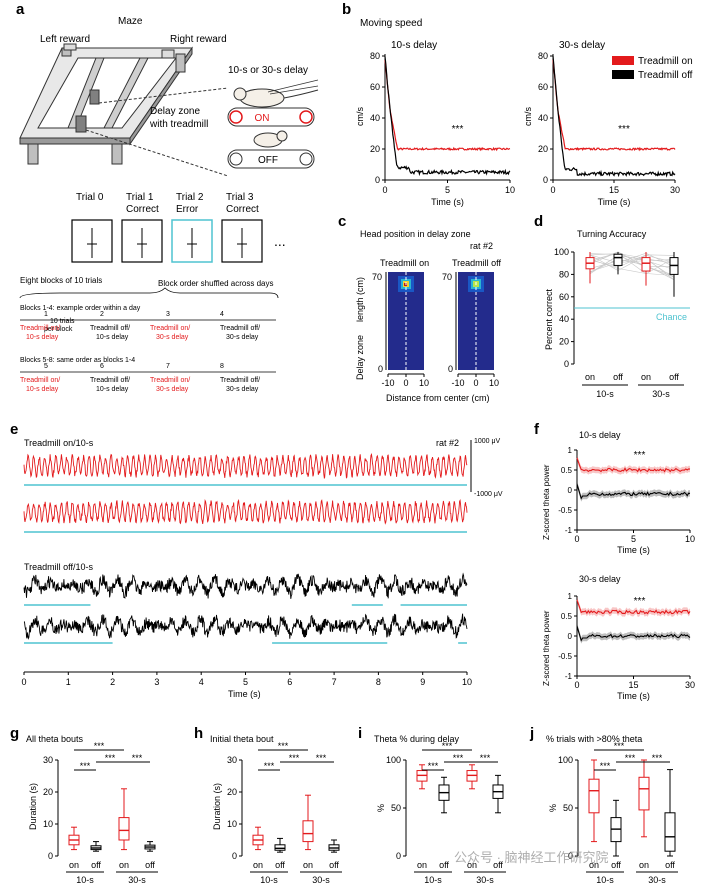 This screenshot has width=701, height=887. What do you see at coordinates (404, 263) in the screenshot?
I see `heatmap-on-title: Treadmill on` at bounding box center [404, 263].